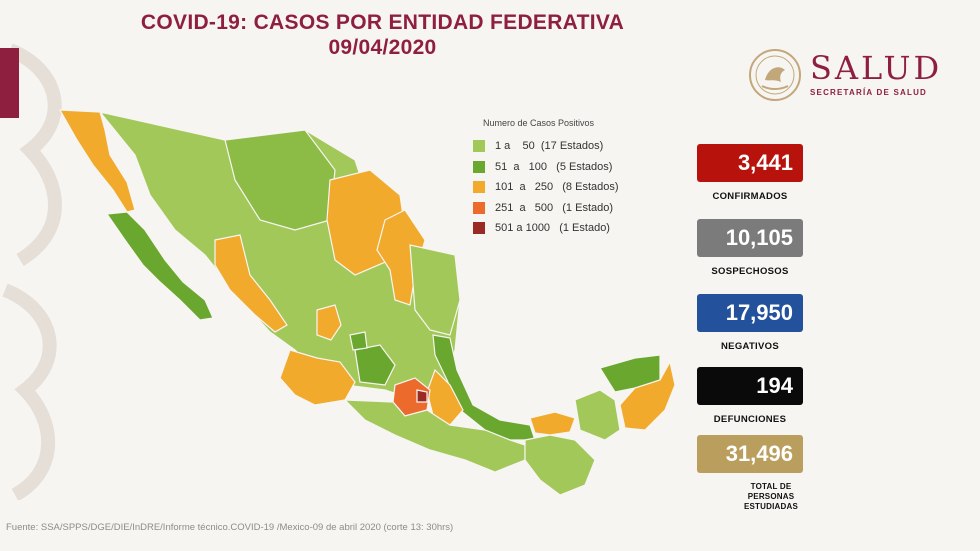 Image resolution: width=980 pixels, height=551 pixels. What do you see at coordinates (32, 271) in the screenshot?
I see `background-ornament` at bounding box center [32, 271].